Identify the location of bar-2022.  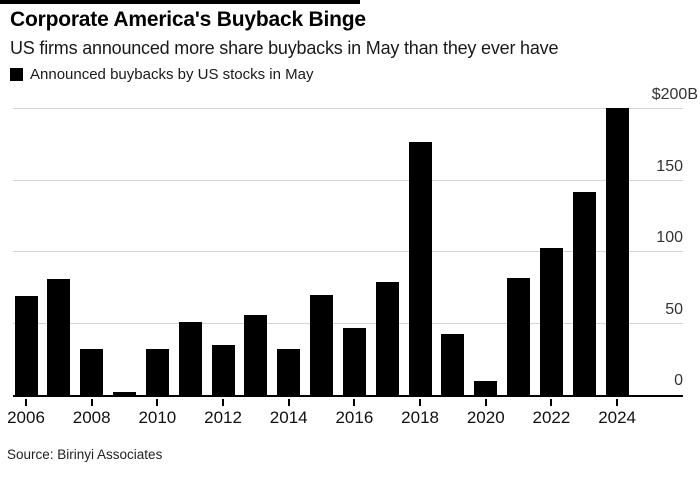
(551, 321).